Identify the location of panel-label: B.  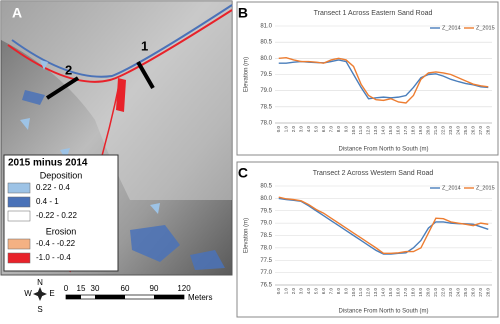
(243, 13).